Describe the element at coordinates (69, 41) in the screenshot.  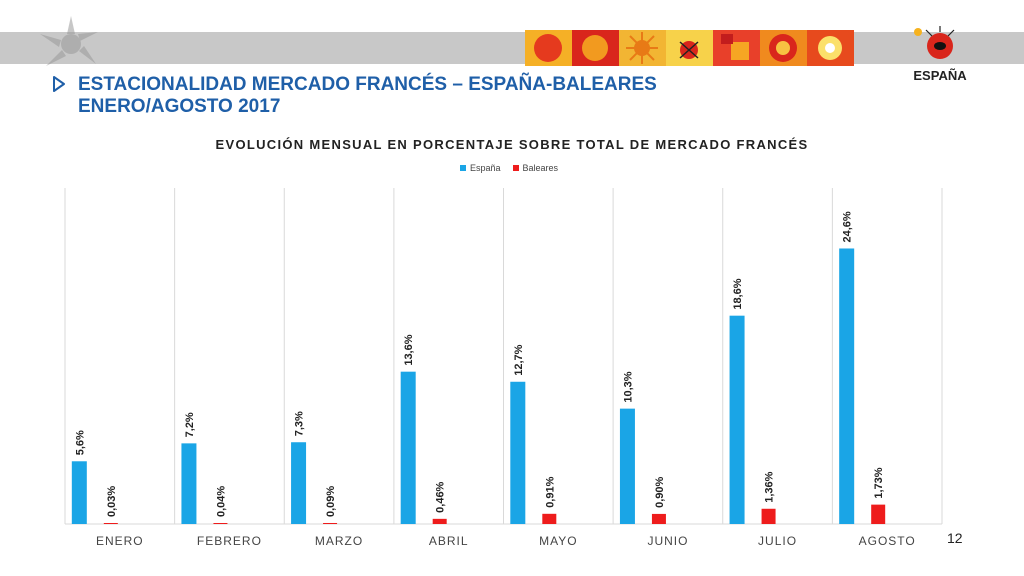
I see `decorative-sun-swirl-icon` at that location.